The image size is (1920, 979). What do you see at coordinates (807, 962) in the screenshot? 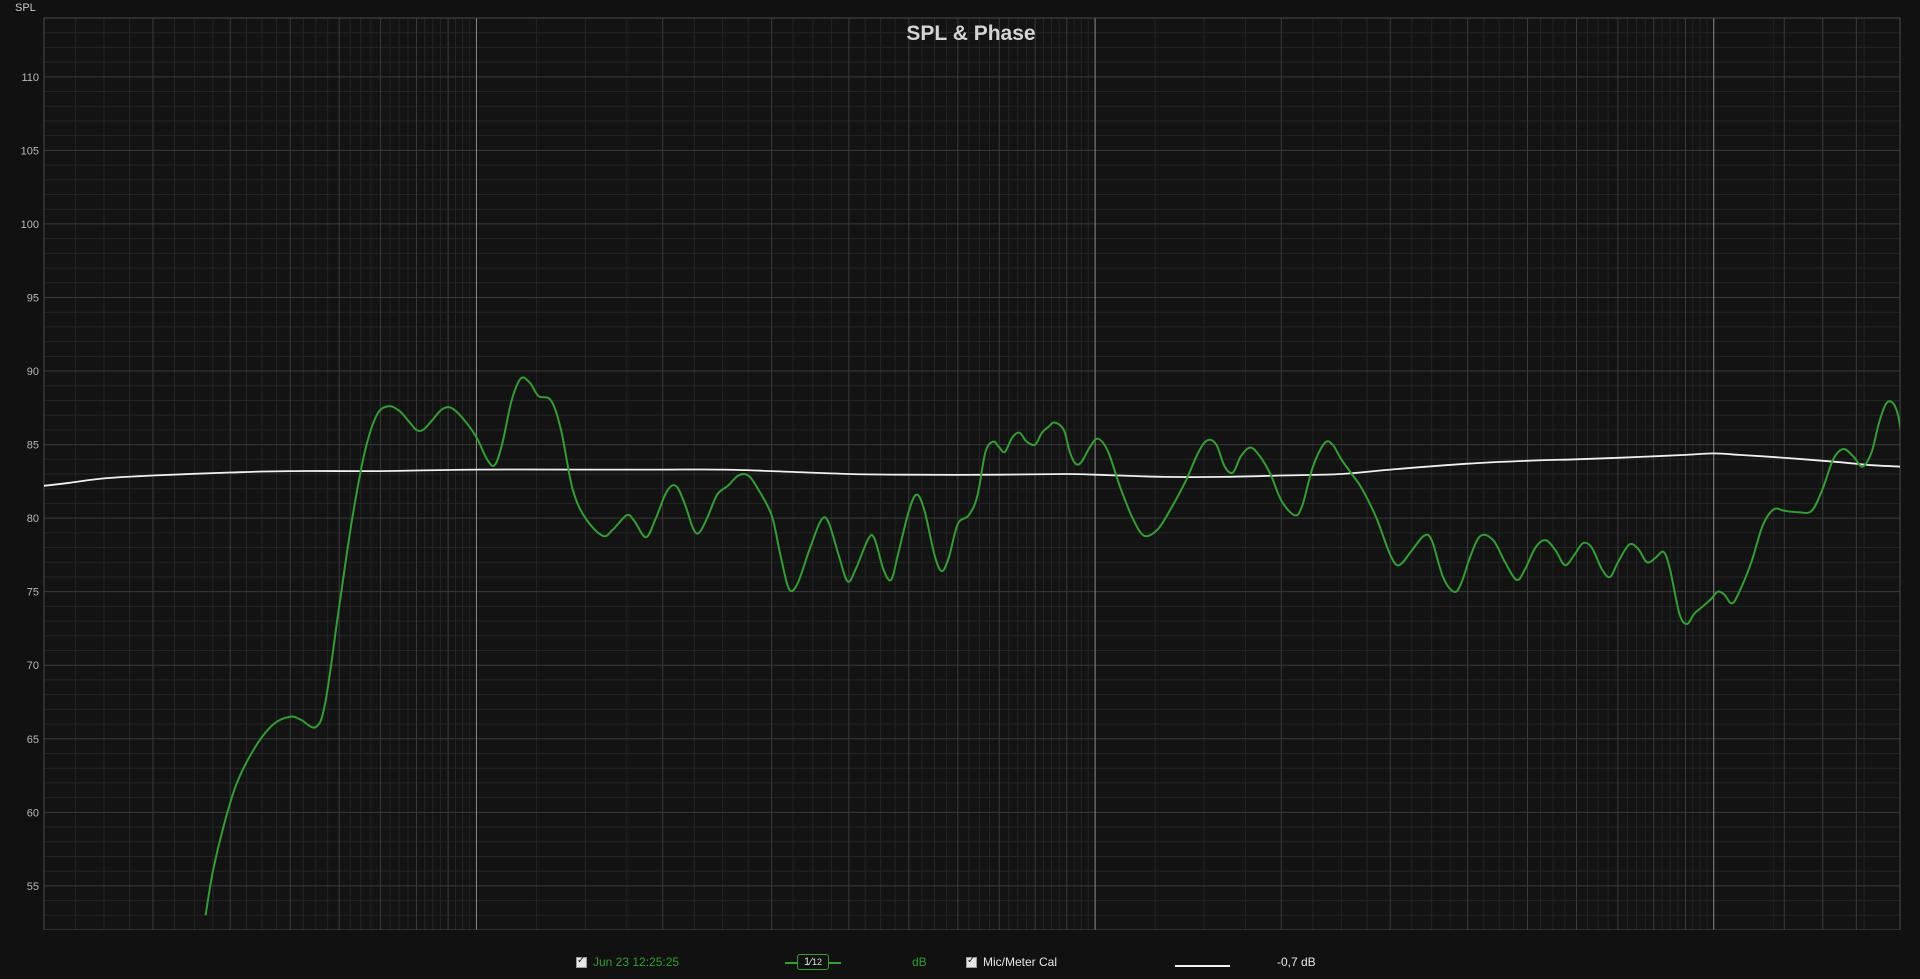
I see `smoothing-numerator: 1` at bounding box center [807, 962].